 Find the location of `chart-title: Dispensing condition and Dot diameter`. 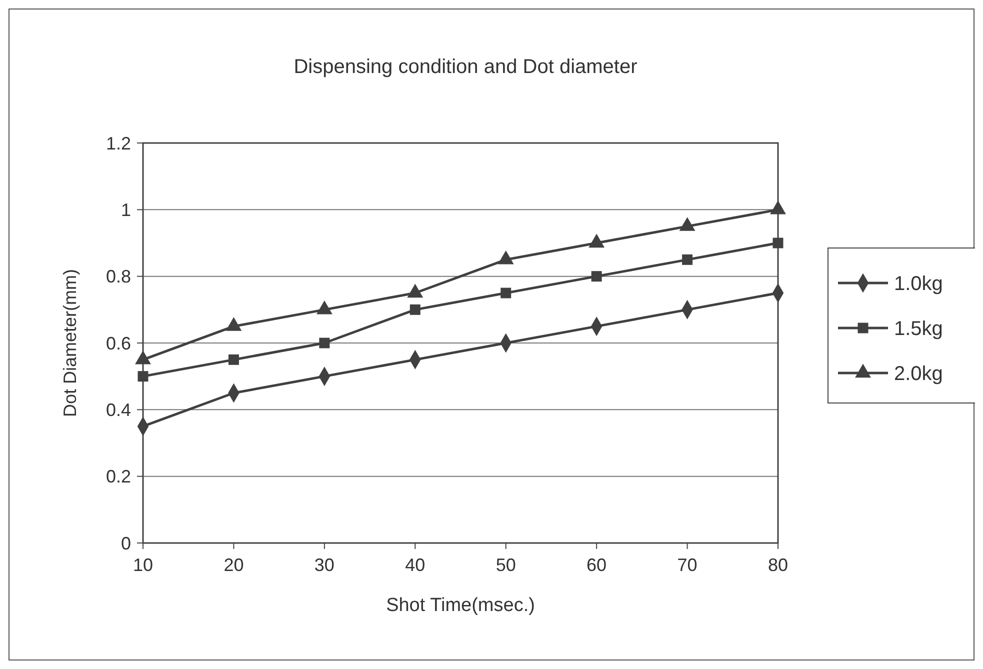

chart-title: Dispensing condition and Dot diameter is located at coordinates (466, 67).